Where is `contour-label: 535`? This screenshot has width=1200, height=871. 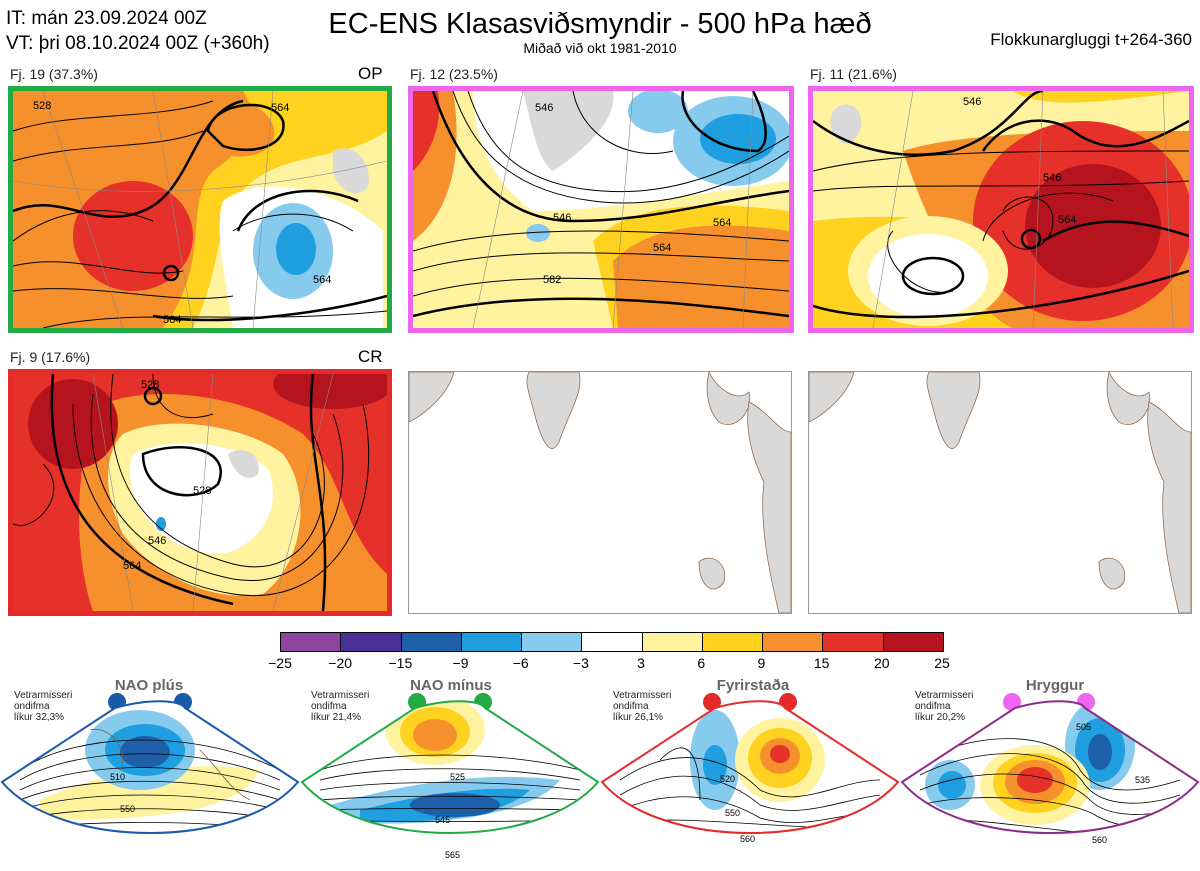
contour-label: 535 is located at coordinates (1142, 780).